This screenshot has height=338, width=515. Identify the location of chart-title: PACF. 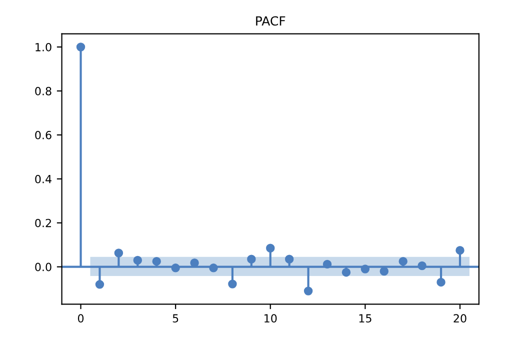
(271, 21).